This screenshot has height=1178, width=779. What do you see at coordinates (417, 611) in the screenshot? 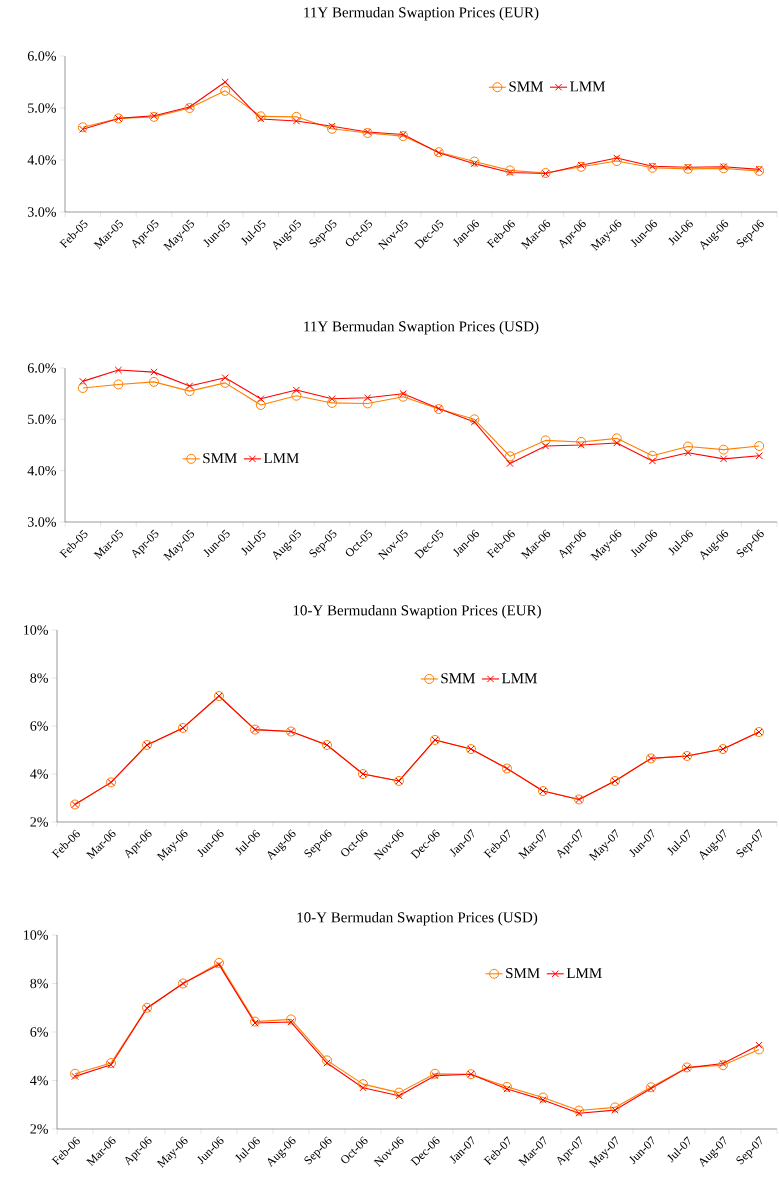
I see `chart-title: 10-Y Bermudann Swaption Prices (EUR)` at bounding box center [417, 611].